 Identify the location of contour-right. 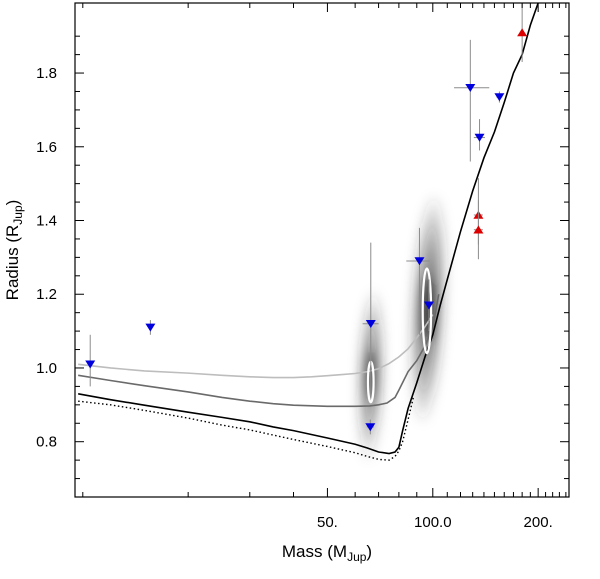
(427, 311).